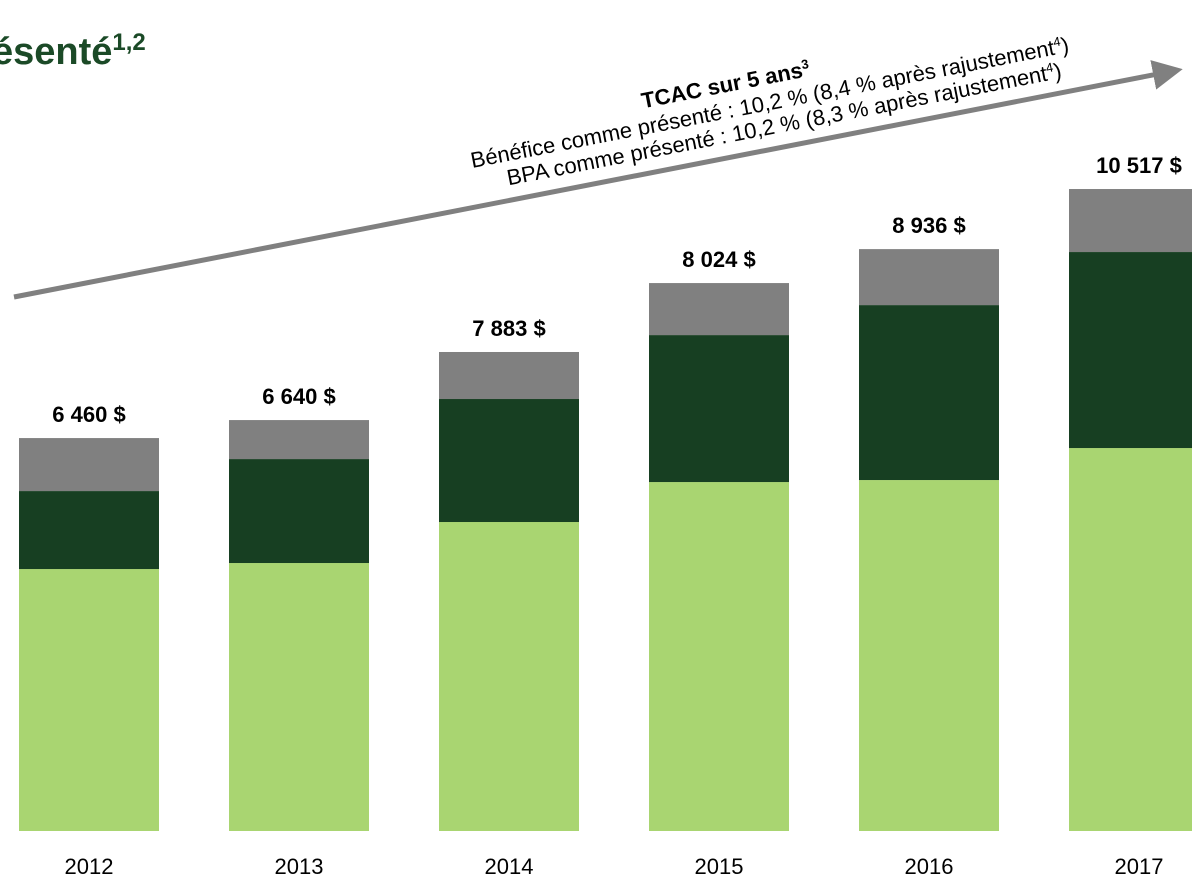 This screenshot has width=1192, height=876. Describe the element at coordinates (56, 52) in the screenshot. I see `title-text: ésenté` at that location.